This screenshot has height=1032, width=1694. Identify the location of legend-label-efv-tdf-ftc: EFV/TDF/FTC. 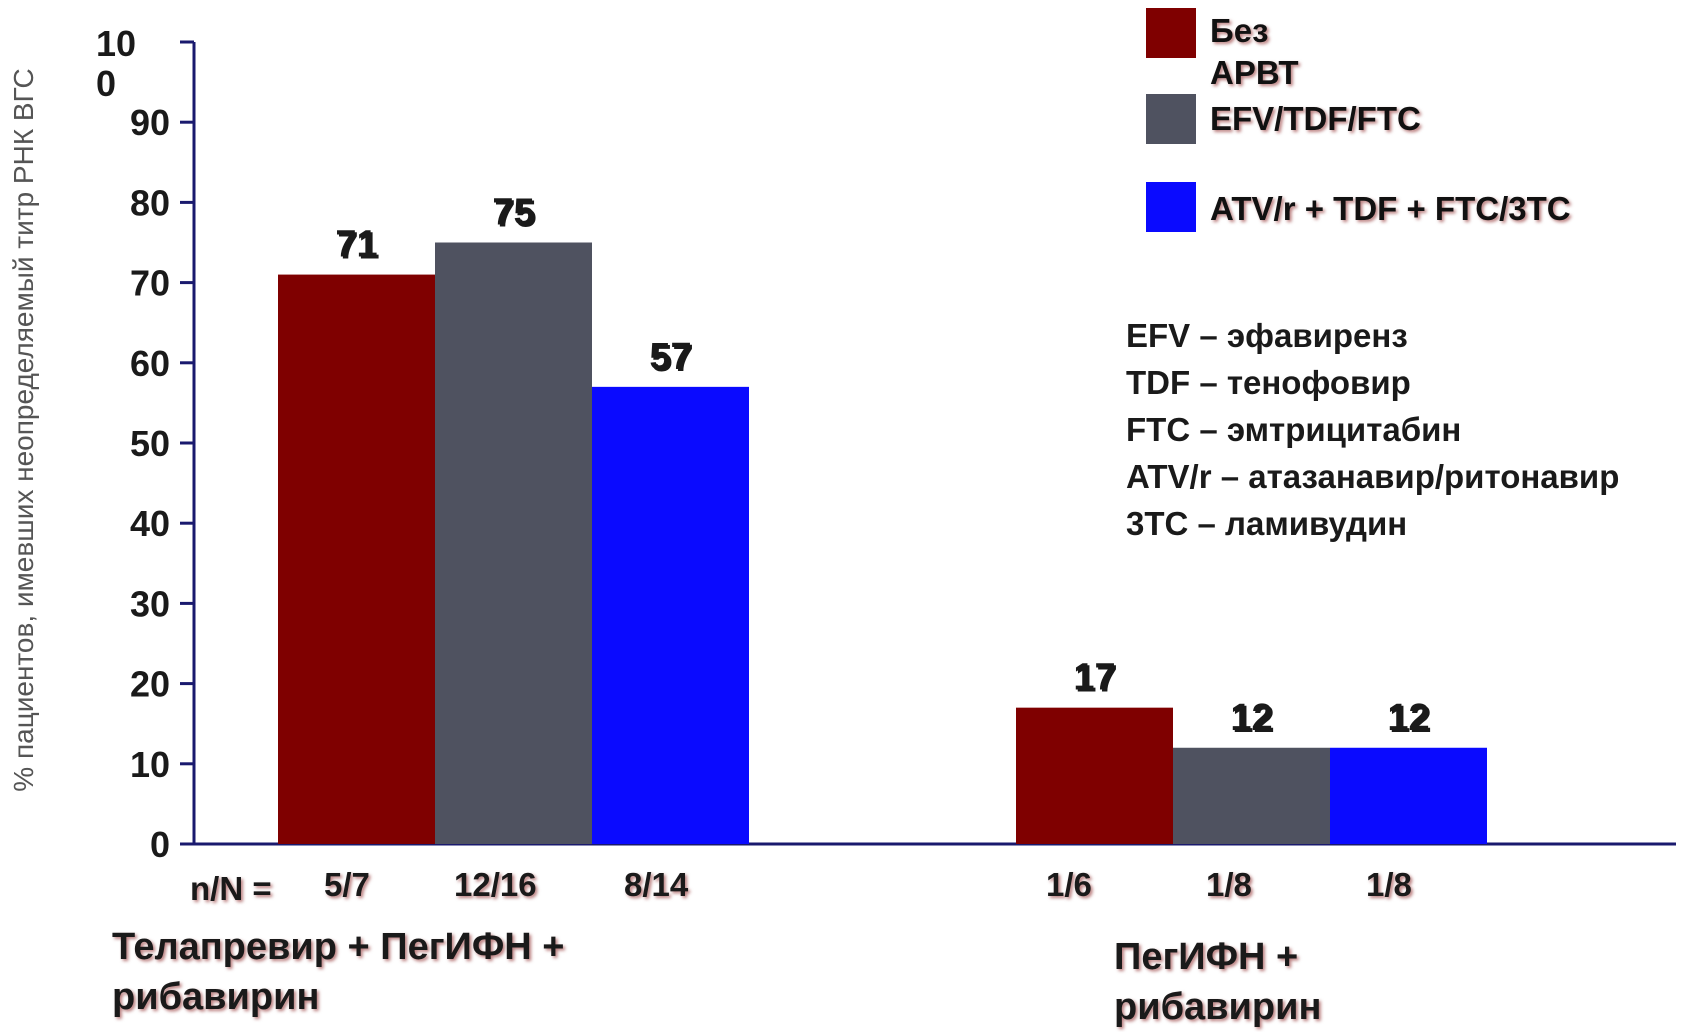
(1315, 118).